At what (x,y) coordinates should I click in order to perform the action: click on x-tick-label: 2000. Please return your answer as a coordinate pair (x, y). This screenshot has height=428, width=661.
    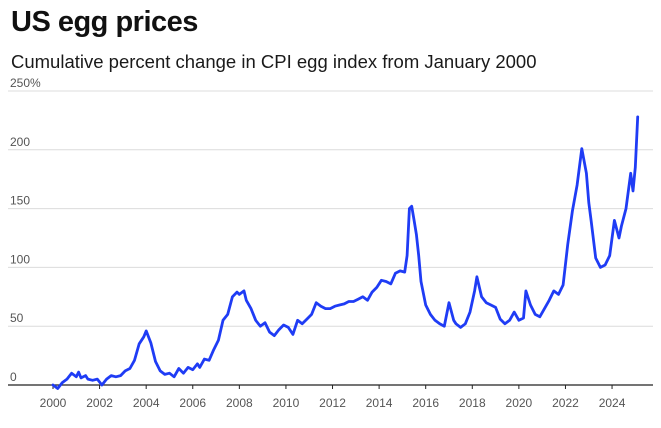
    Looking at the image, I should click on (53, 403).